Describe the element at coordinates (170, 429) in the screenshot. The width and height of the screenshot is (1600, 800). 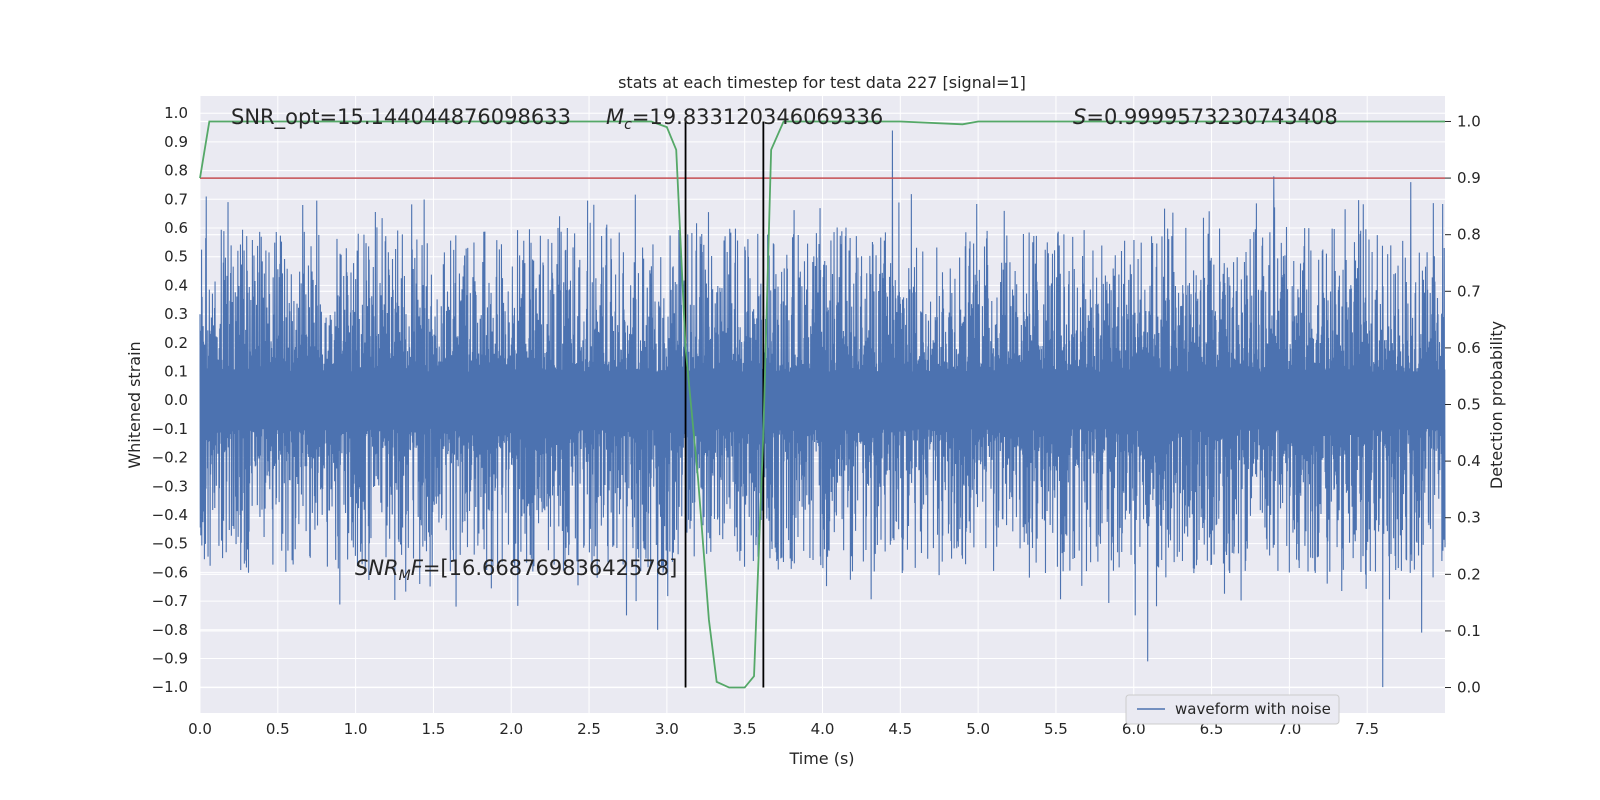
I see `y-tick-label-left: −0.1` at that location.